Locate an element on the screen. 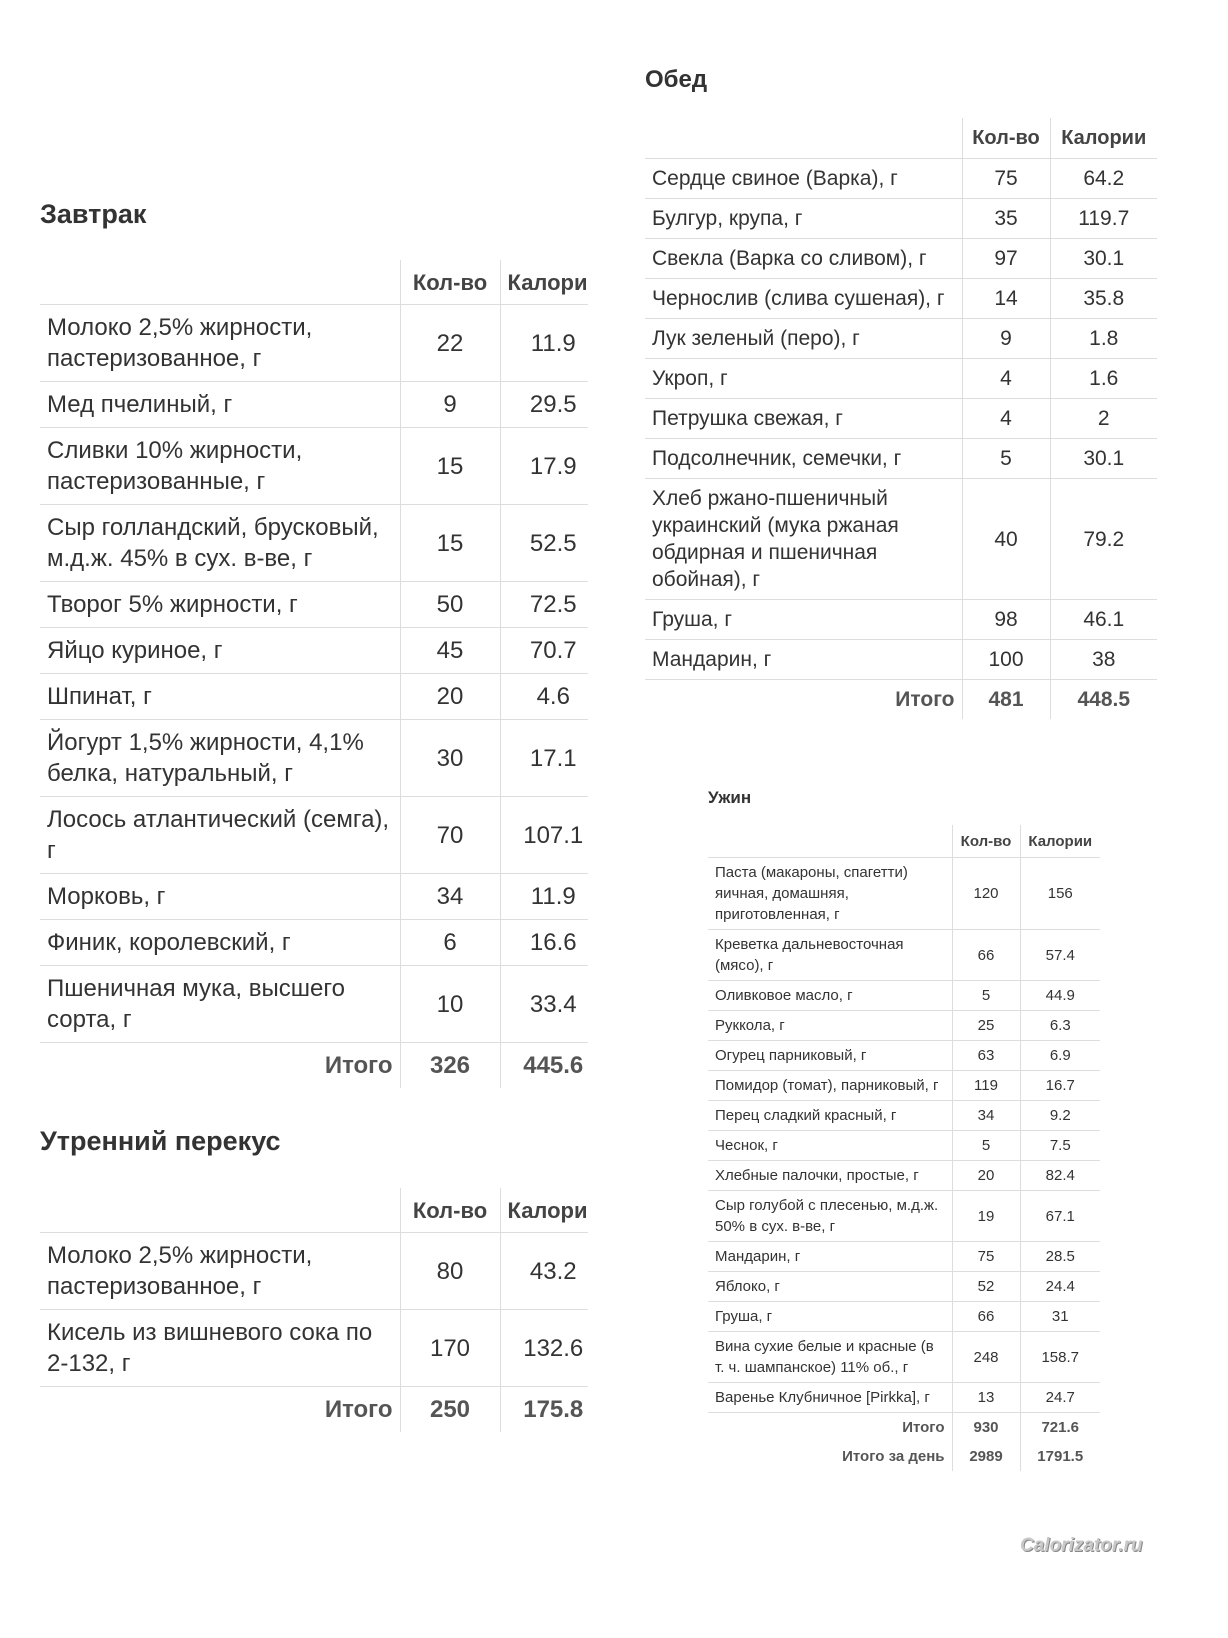 The height and width of the screenshot is (1638, 1228). table-row: Мед пчелиный, г 9 29.5 is located at coordinates (314, 404).